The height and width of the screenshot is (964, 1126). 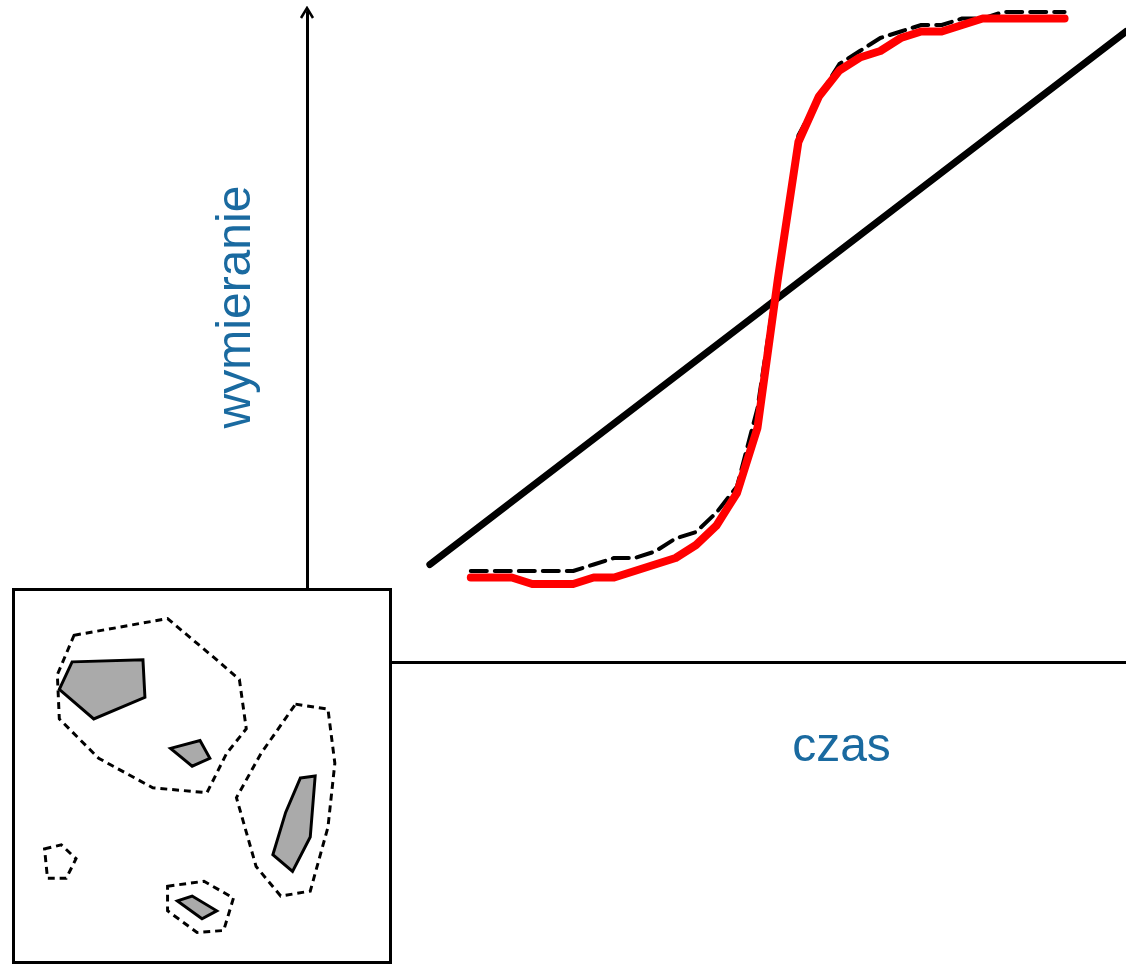 What do you see at coordinates (233, 307) in the screenshot?
I see `y-axis-title: wymieranie` at bounding box center [233, 307].